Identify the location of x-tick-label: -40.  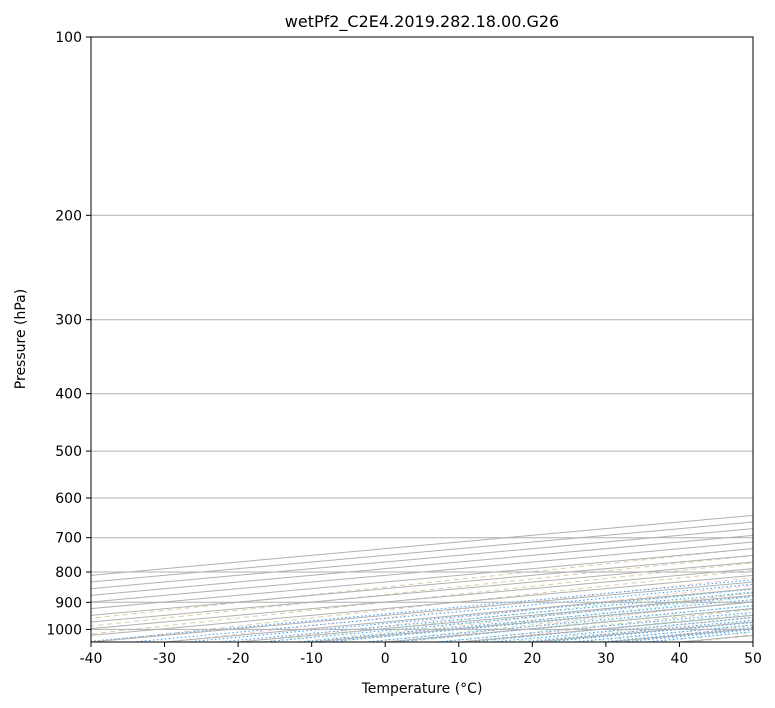
(91, 659).